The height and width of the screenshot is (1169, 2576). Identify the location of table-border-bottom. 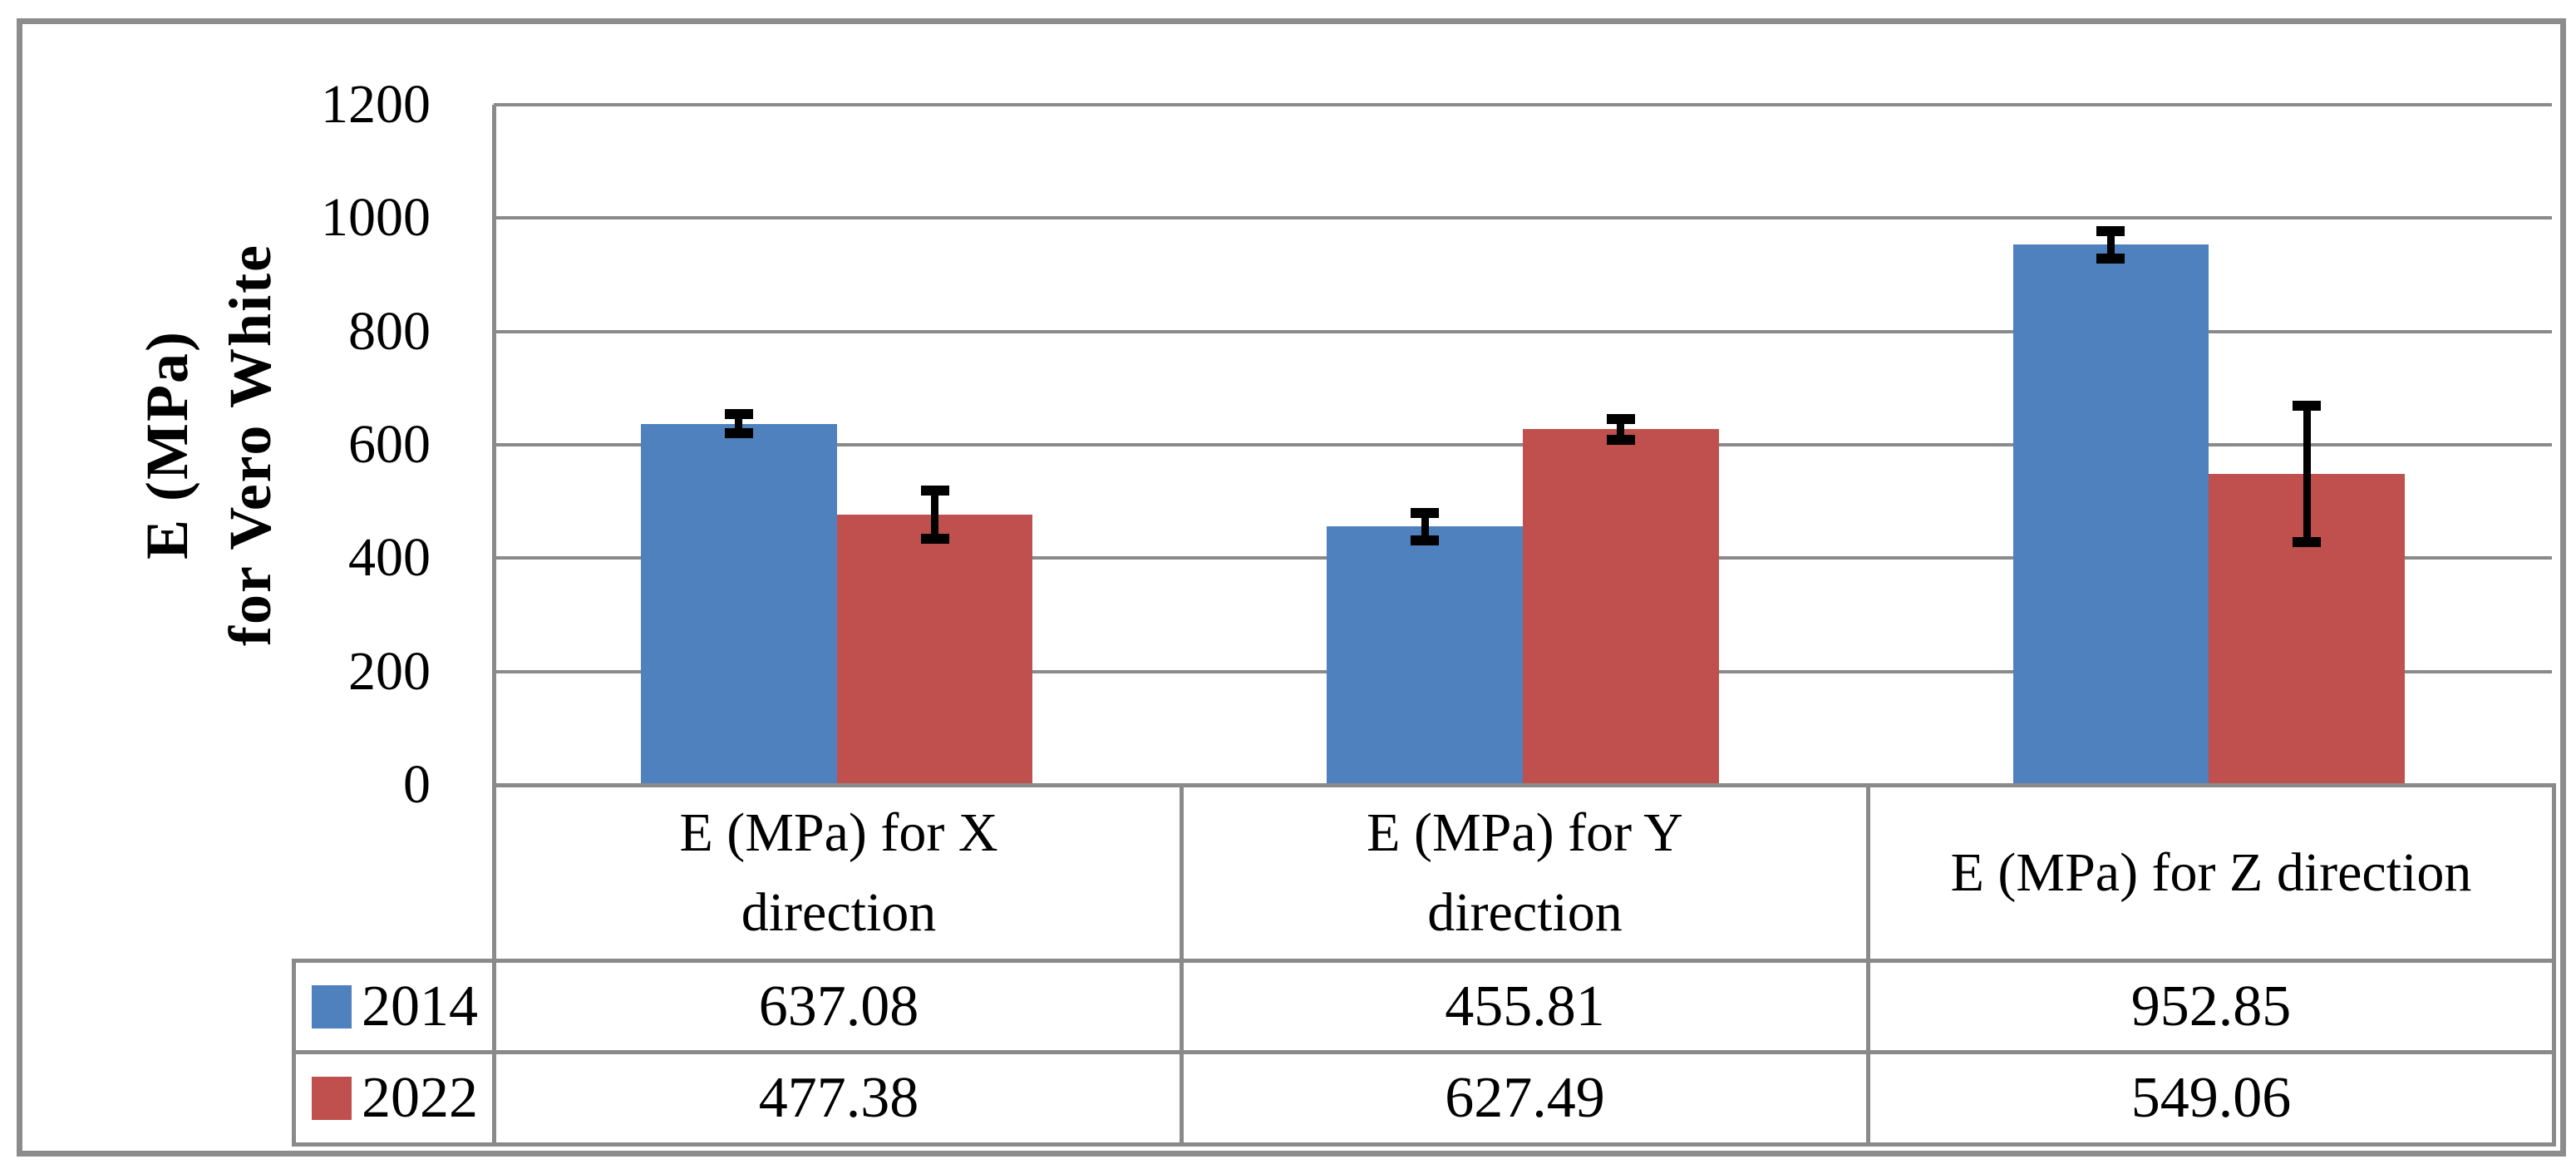
(1422, 1144).